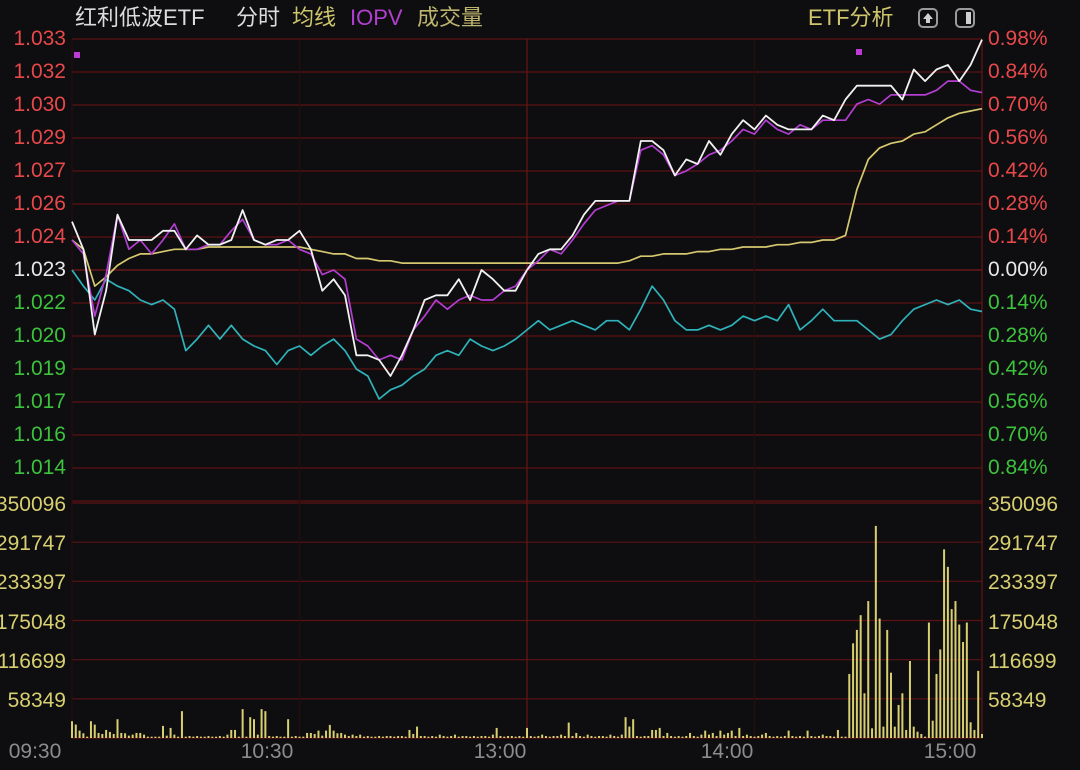 The image size is (1080, 770). Describe the element at coordinates (258, 17) in the screenshot. I see `mode-label: 分时` at that location.